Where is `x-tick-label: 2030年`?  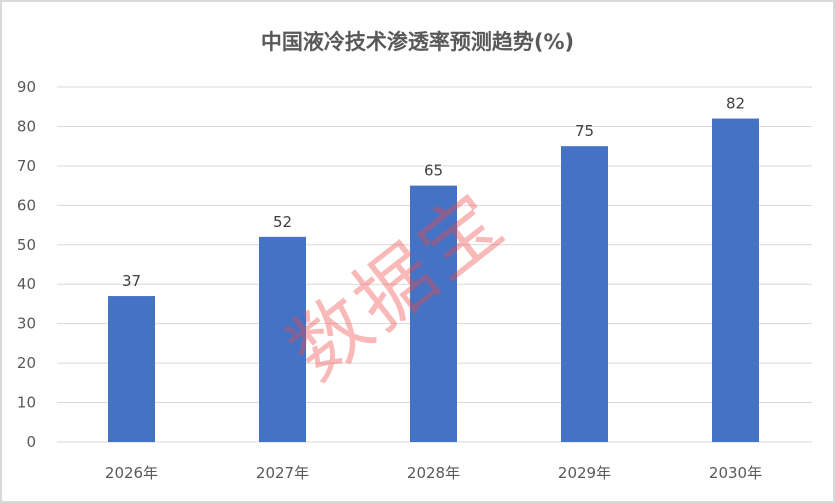 x-tick-label: 2030年 is located at coordinates (735, 473).